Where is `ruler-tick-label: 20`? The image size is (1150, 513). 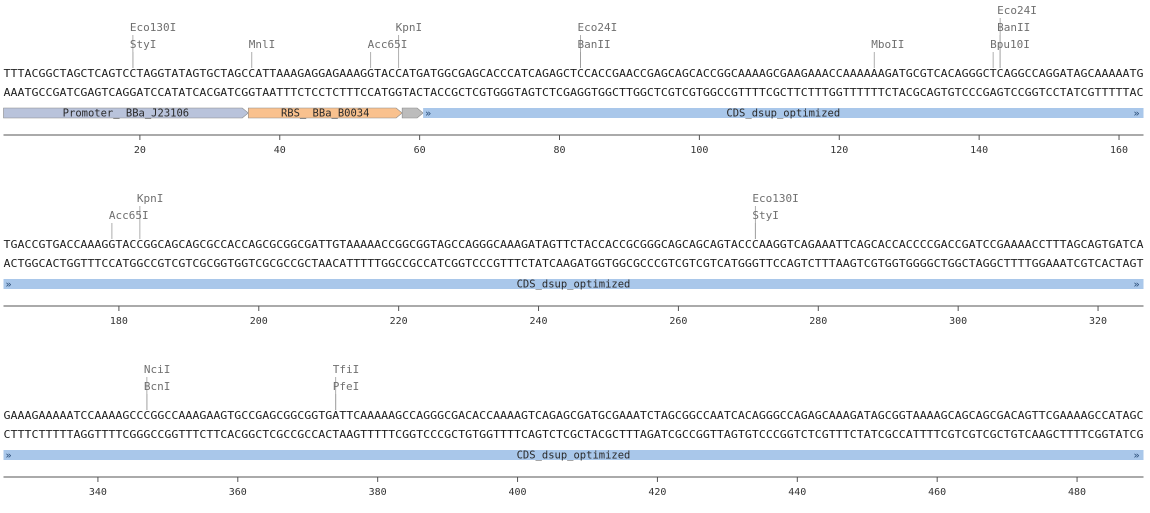 ruler-tick-label: 20 is located at coordinates (140, 150).